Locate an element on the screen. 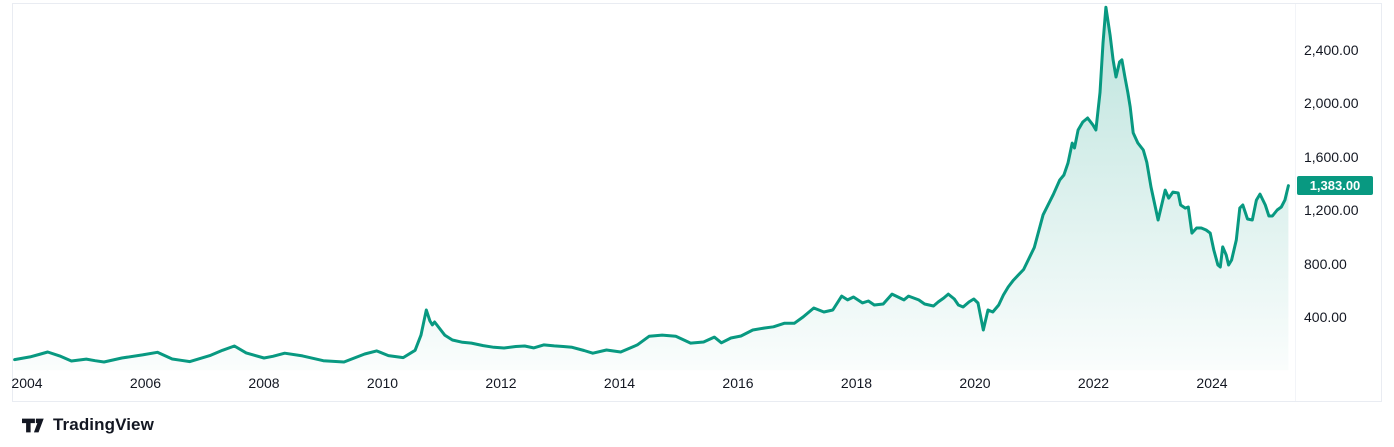 This screenshot has width=1394, height=447. price-axis-separator is located at coordinates (1295, 202).